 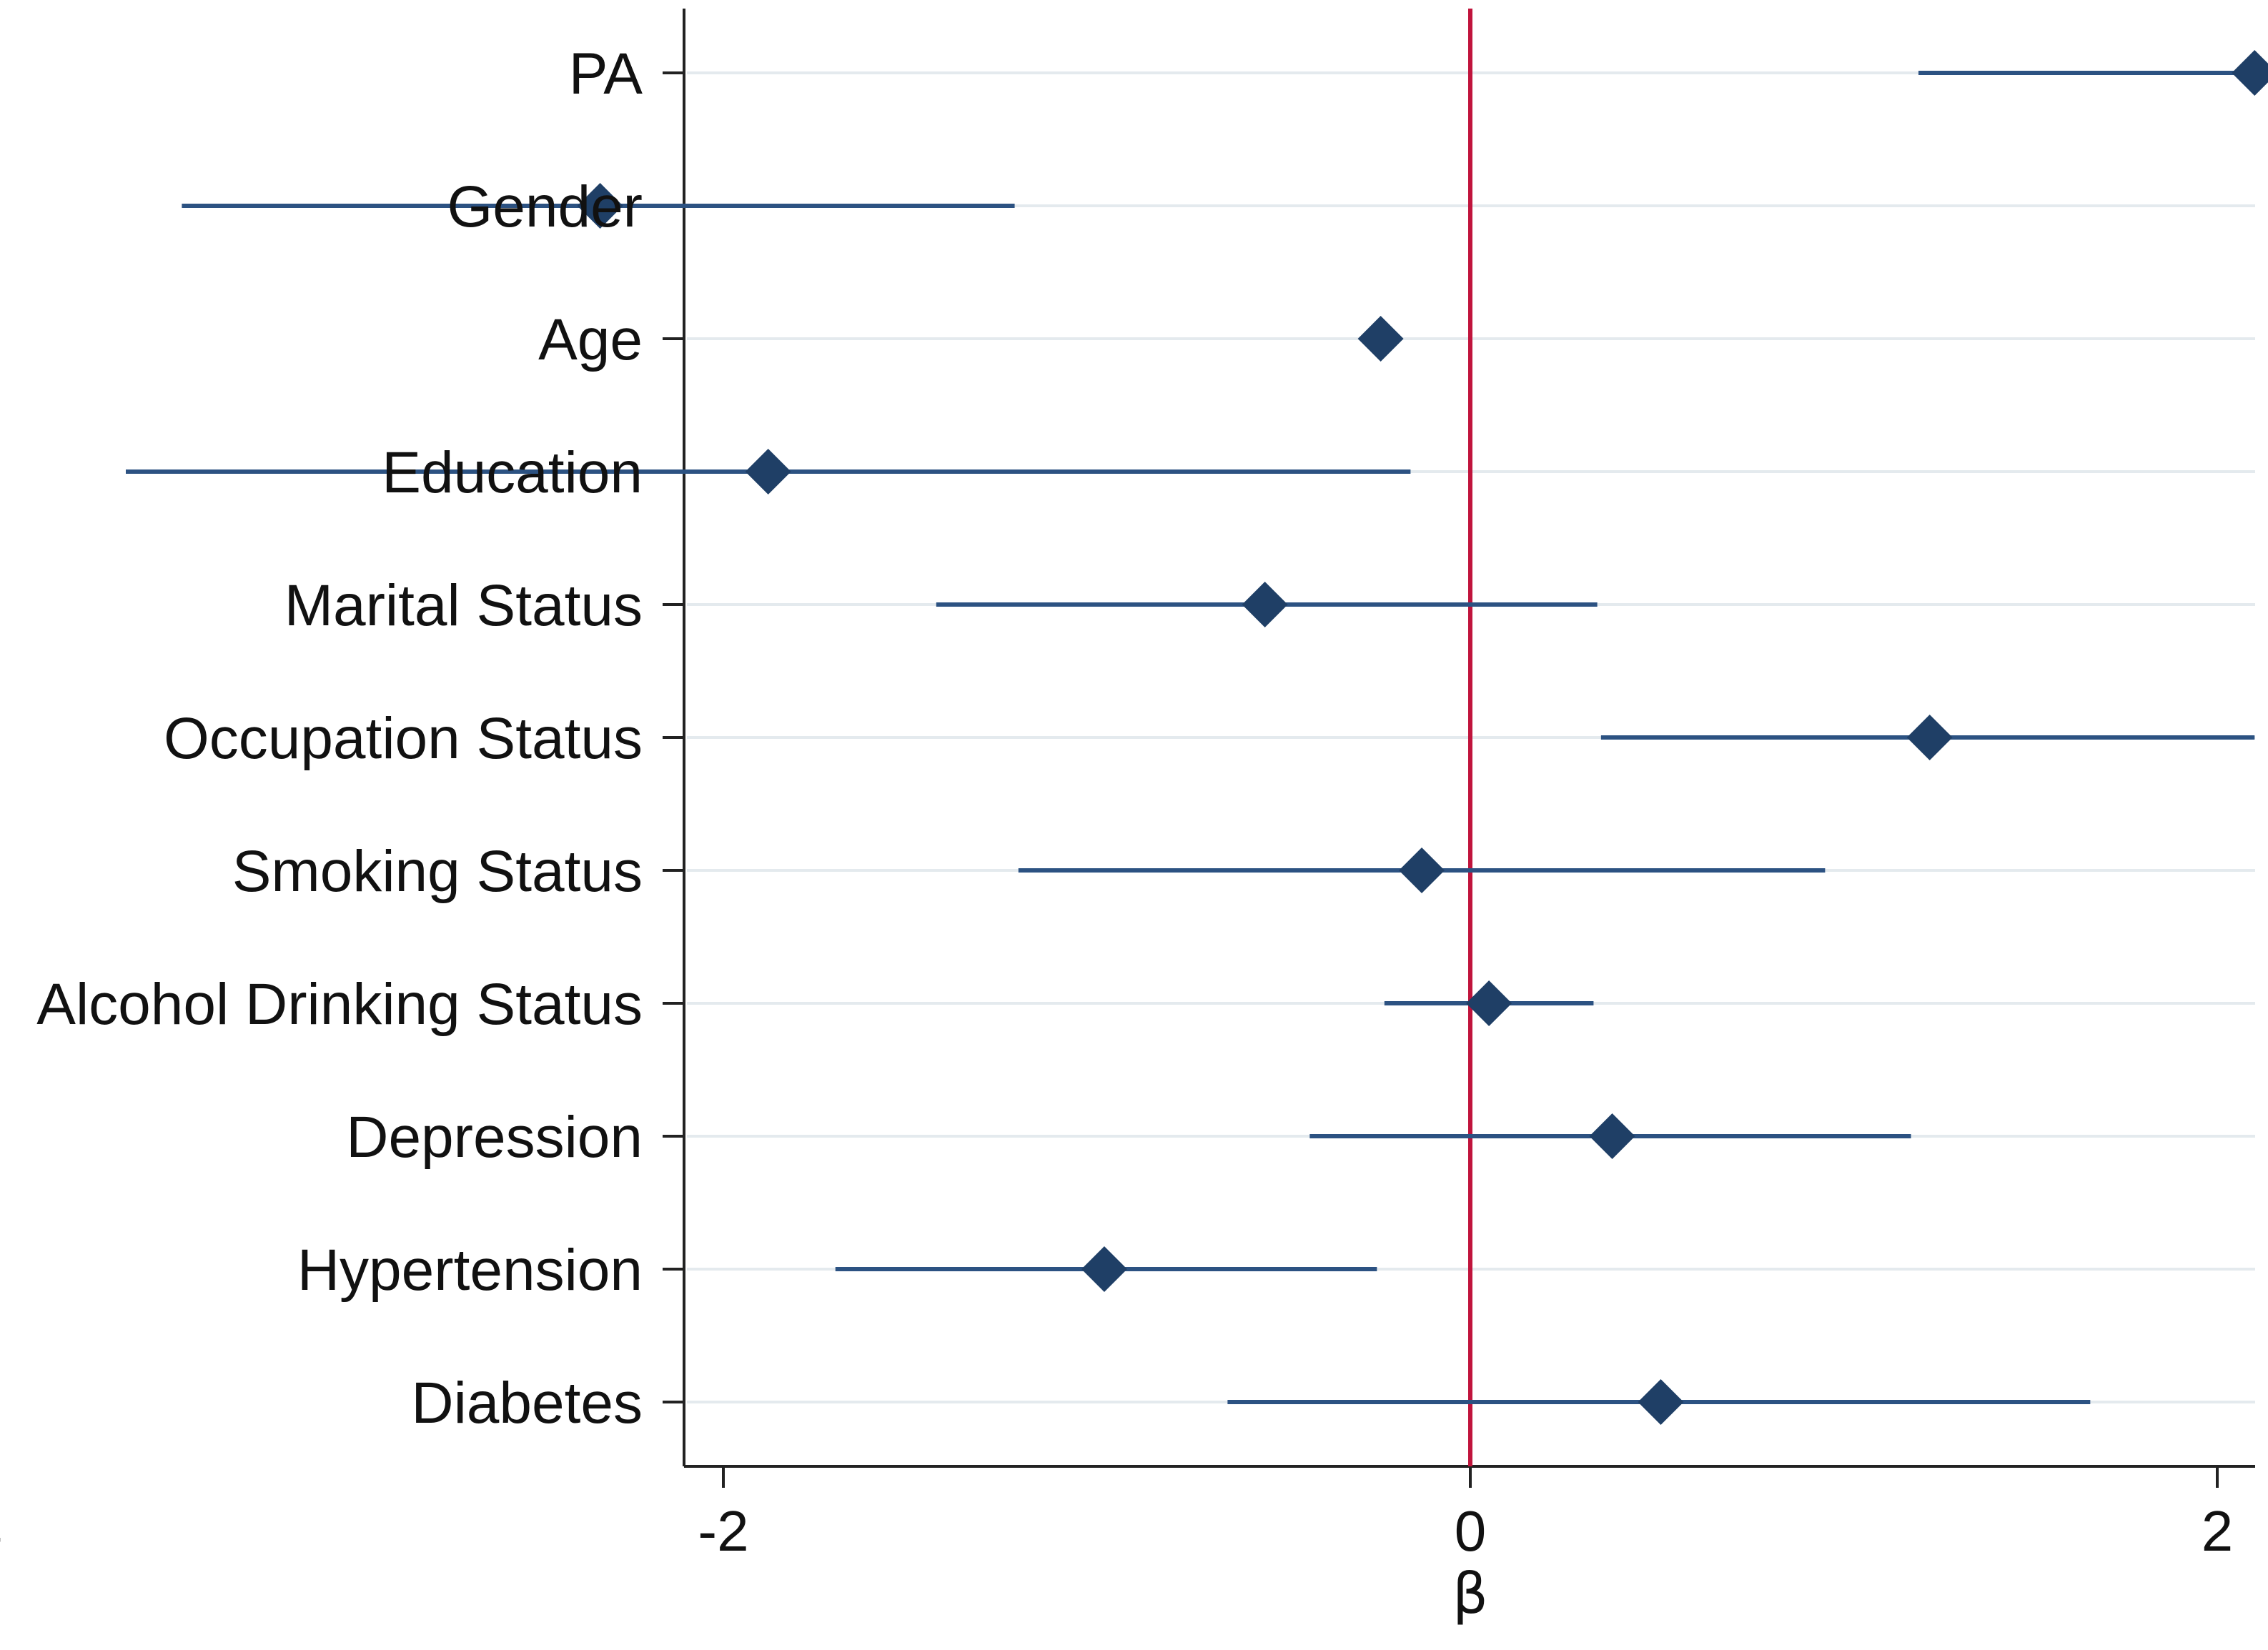 I want to click on x-axis-title: β, so click(x=1470, y=1594).